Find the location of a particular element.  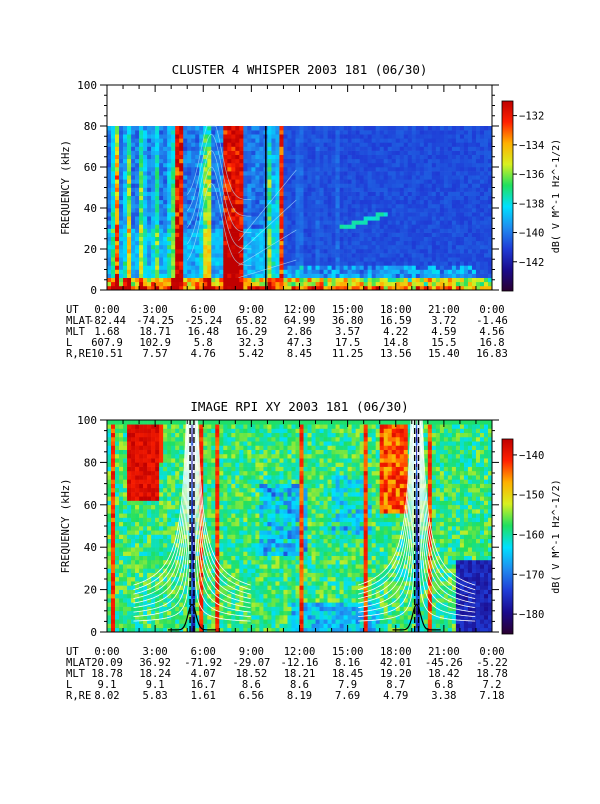

colorbar-tick-label: −140 is located at coordinates (531, 234).